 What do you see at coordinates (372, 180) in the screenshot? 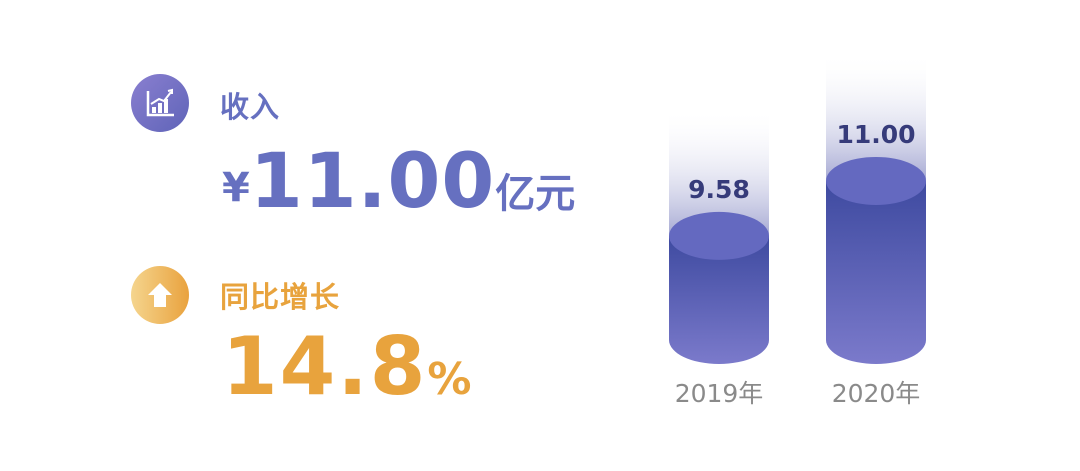
I see `revenue-number: 11.00` at bounding box center [372, 180].